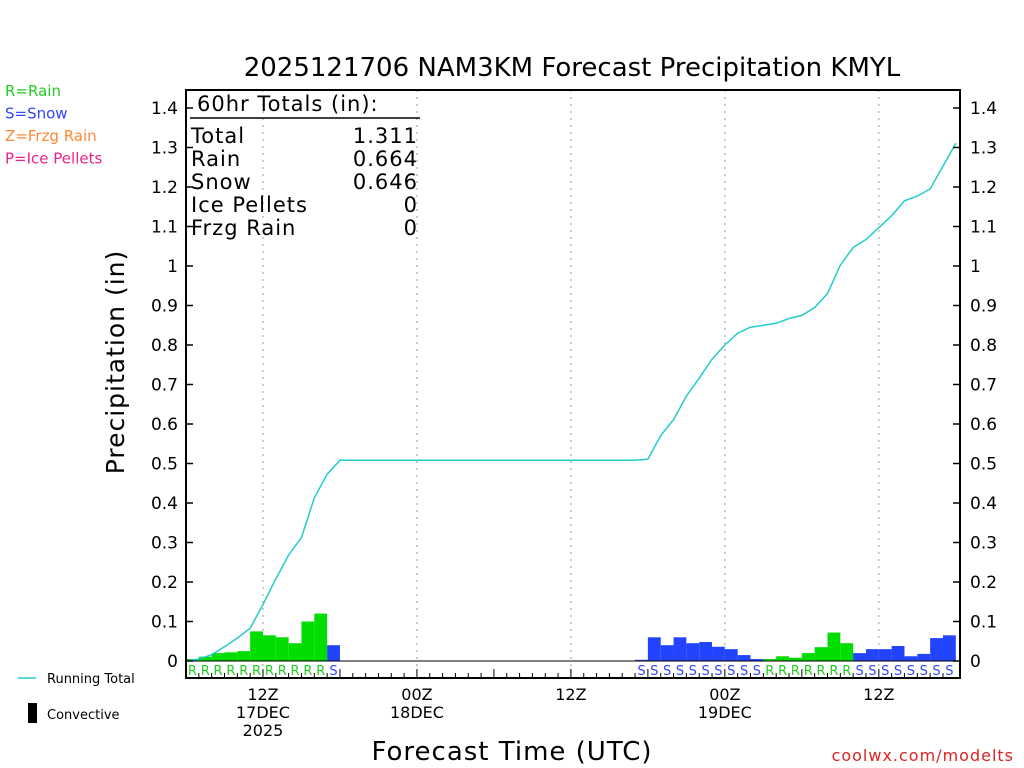  Describe the element at coordinates (263, 712) in the screenshot. I see `x-tick-label: 17DEC` at that location.